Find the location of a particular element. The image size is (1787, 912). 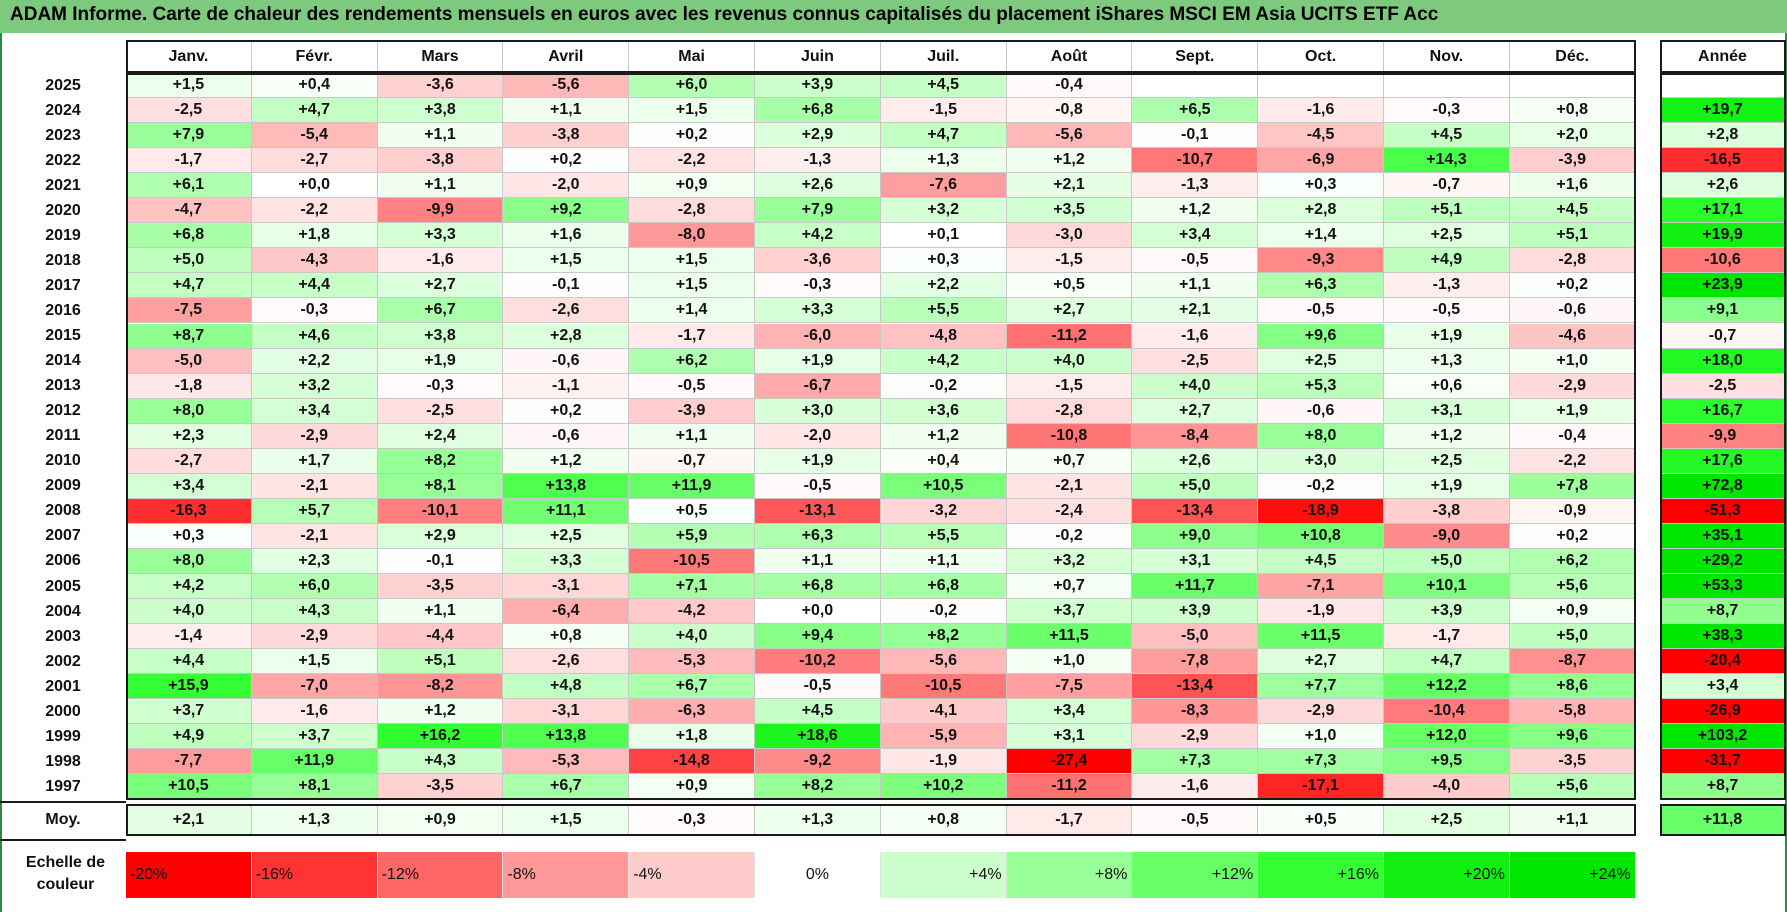

heatmap-cell: +16,2 is located at coordinates (440, 737).